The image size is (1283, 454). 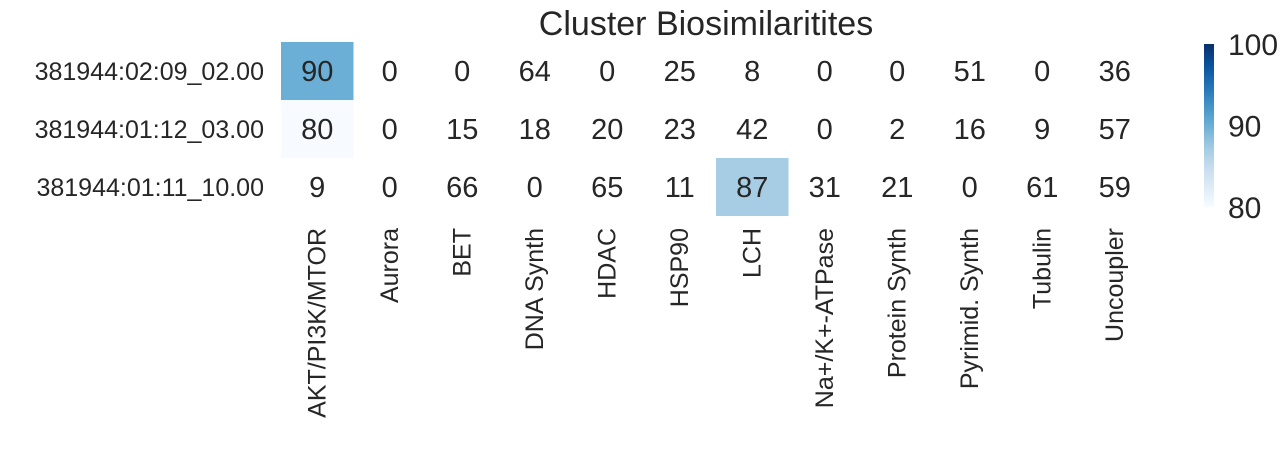 I want to click on column-label: HSP90, so click(x=680, y=267).